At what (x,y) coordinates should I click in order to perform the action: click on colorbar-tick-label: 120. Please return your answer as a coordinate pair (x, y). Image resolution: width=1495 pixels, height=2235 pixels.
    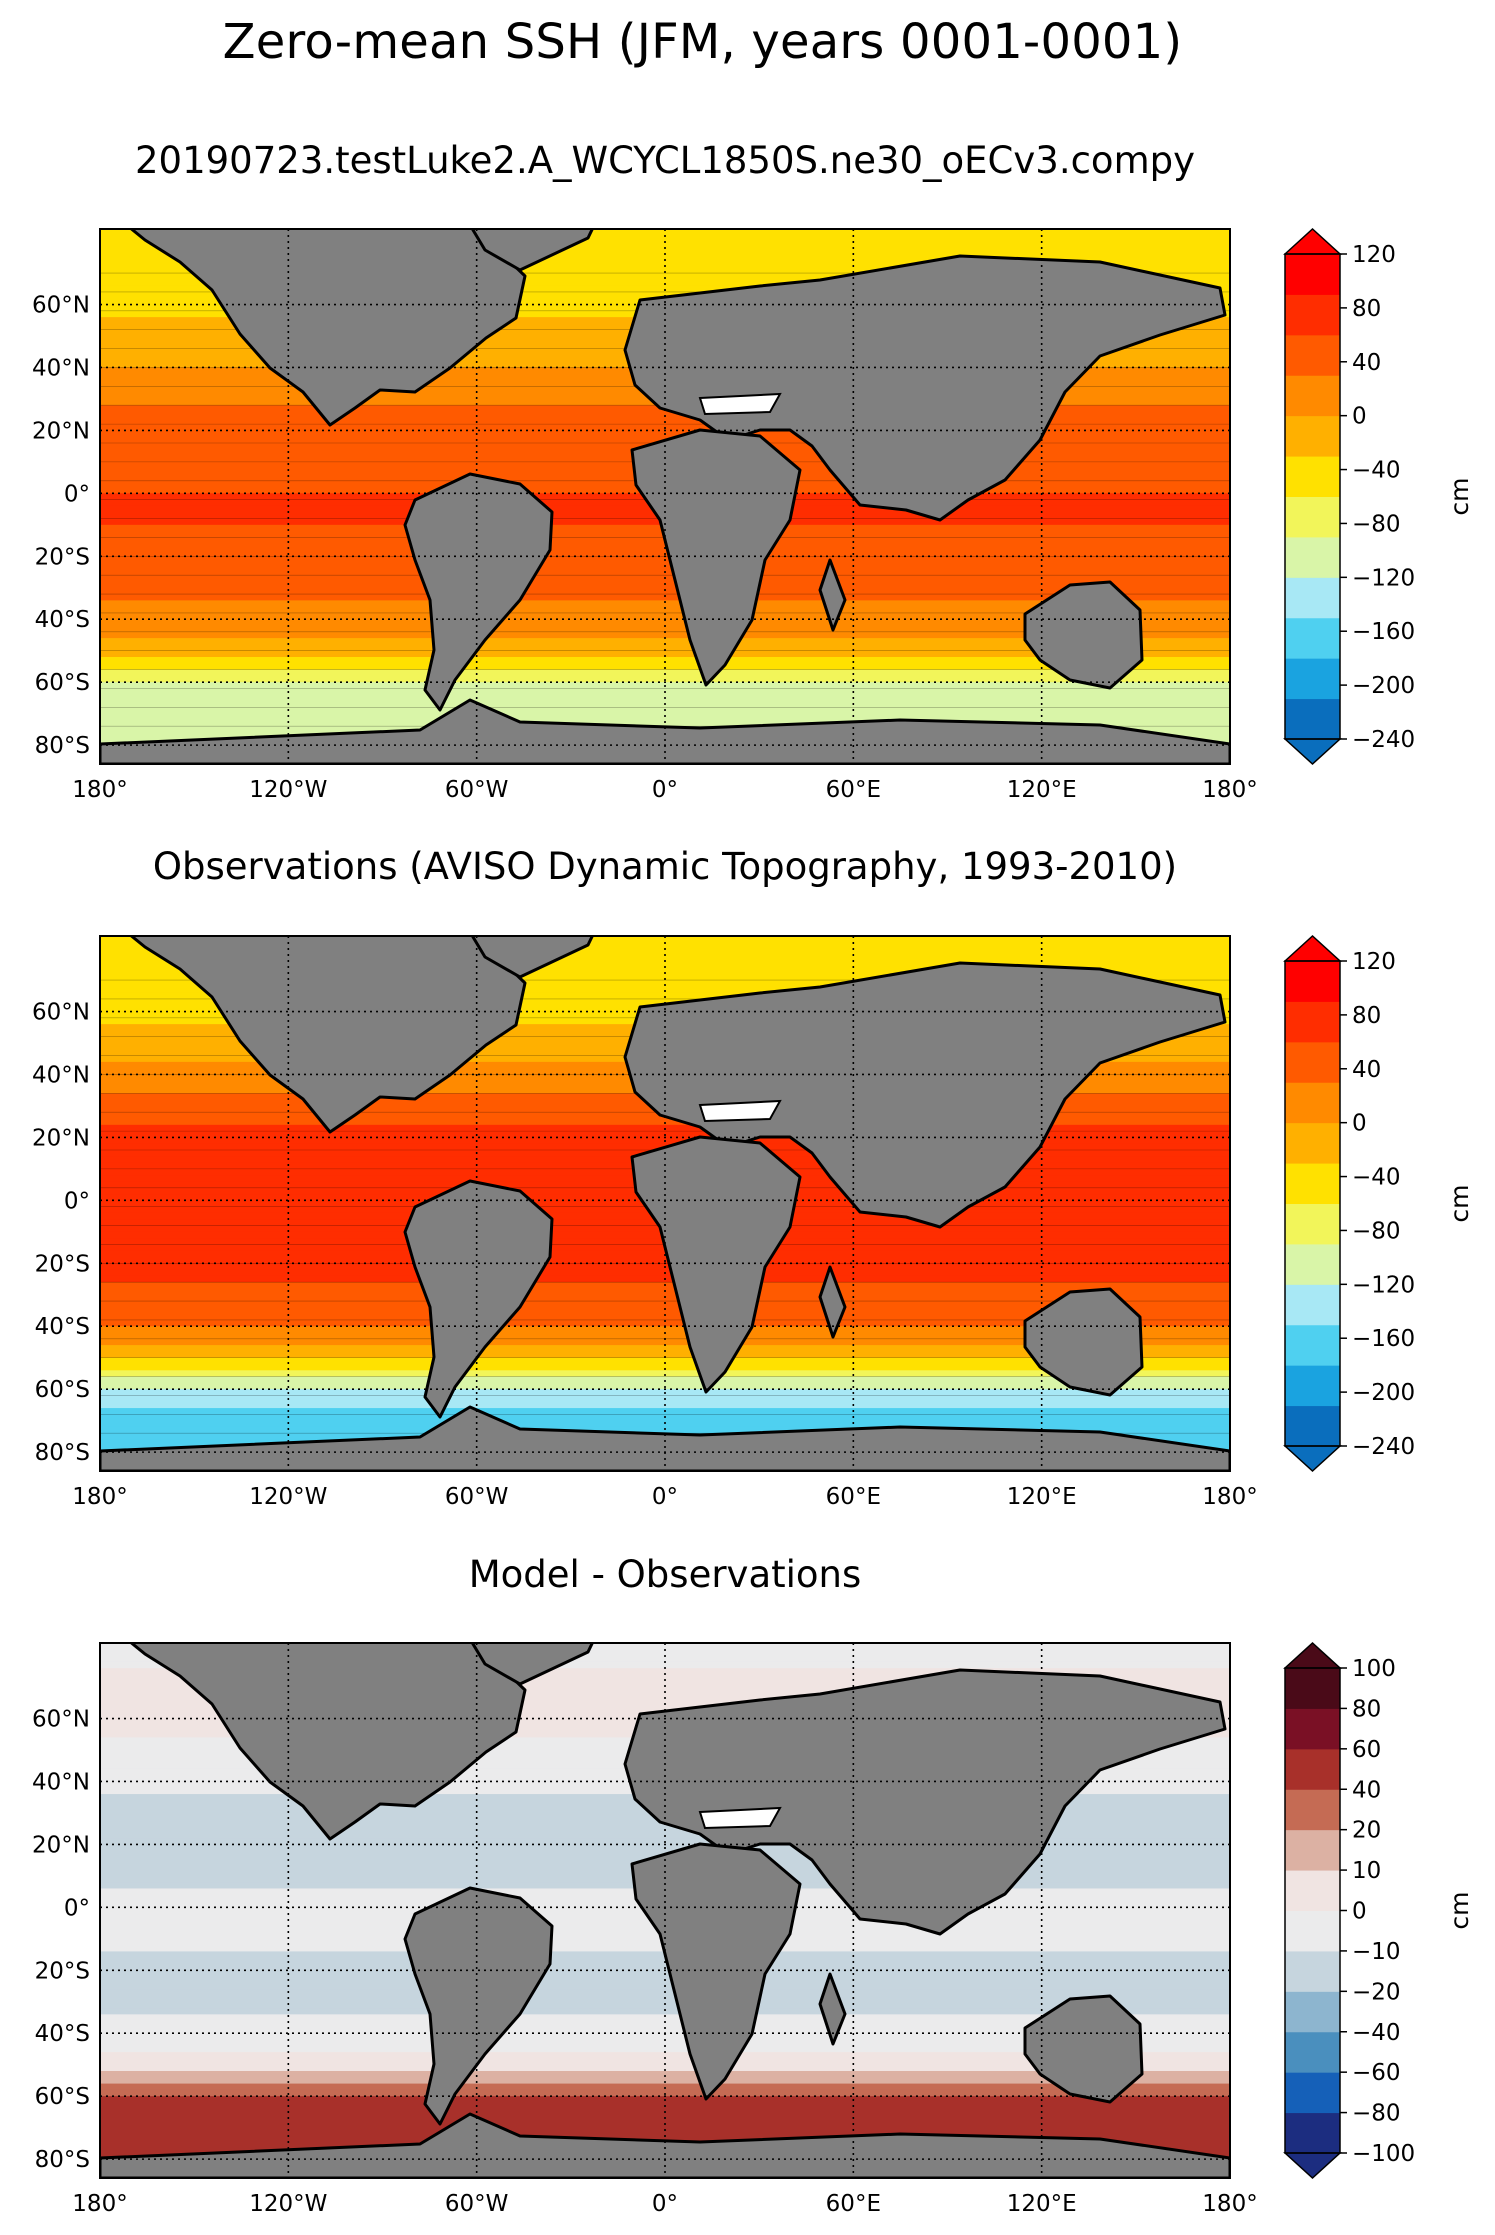
    Looking at the image, I should click on (1374, 255).